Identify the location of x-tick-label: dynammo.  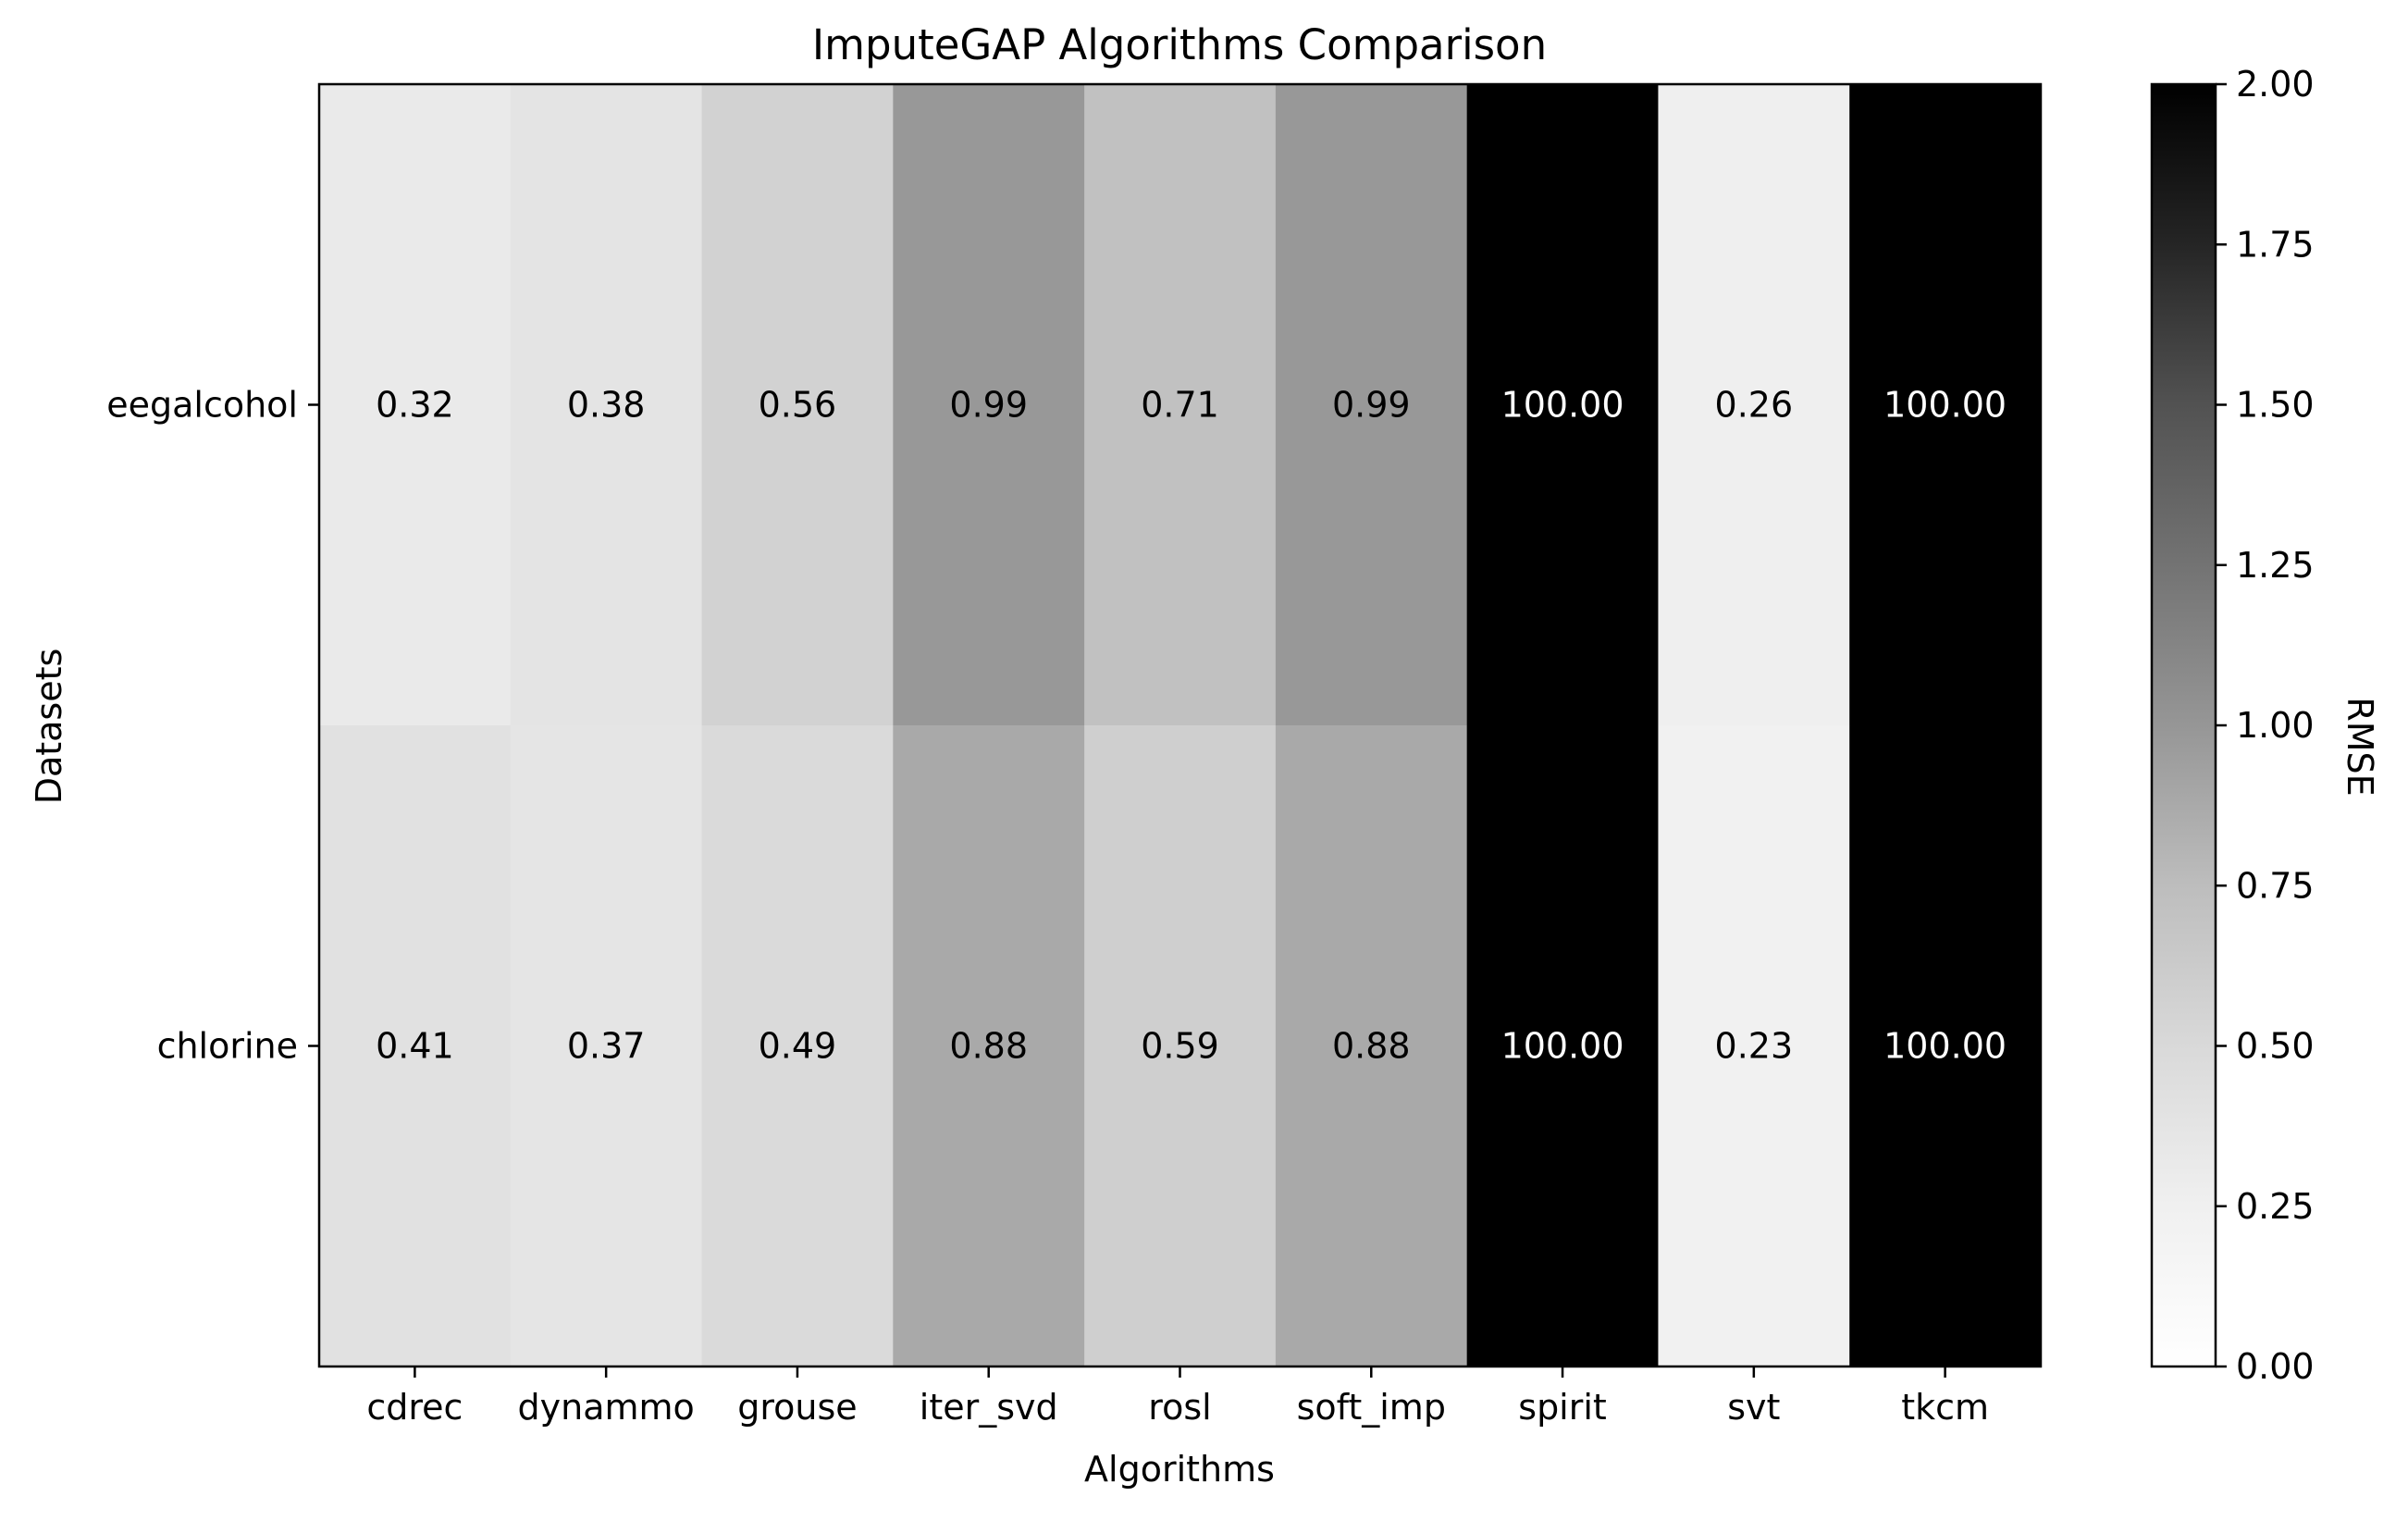
(606, 1407).